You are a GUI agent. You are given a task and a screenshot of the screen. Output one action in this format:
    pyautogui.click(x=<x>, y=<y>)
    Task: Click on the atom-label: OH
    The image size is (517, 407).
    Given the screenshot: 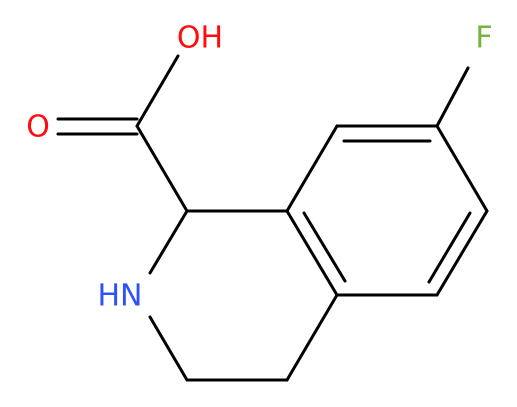 What is the action you would take?
    pyautogui.click(x=200, y=38)
    